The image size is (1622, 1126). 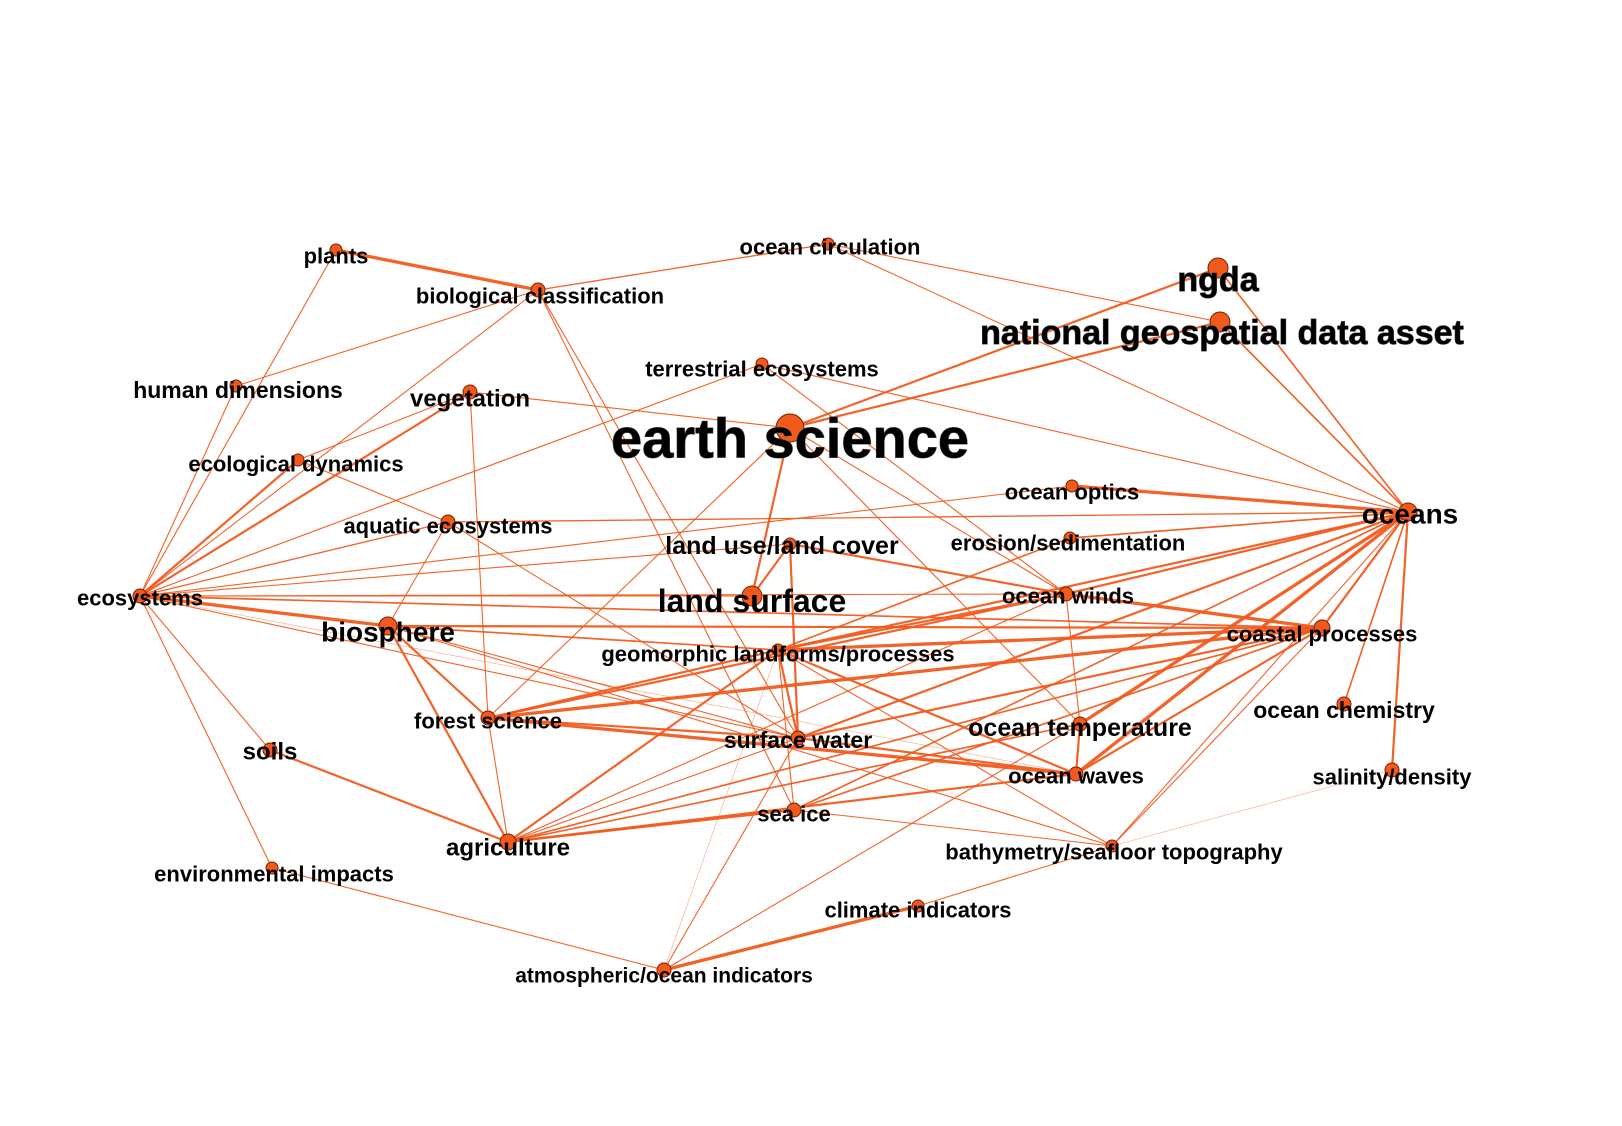 I want to click on node-ocean_temp, so click(x=1080, y=724).